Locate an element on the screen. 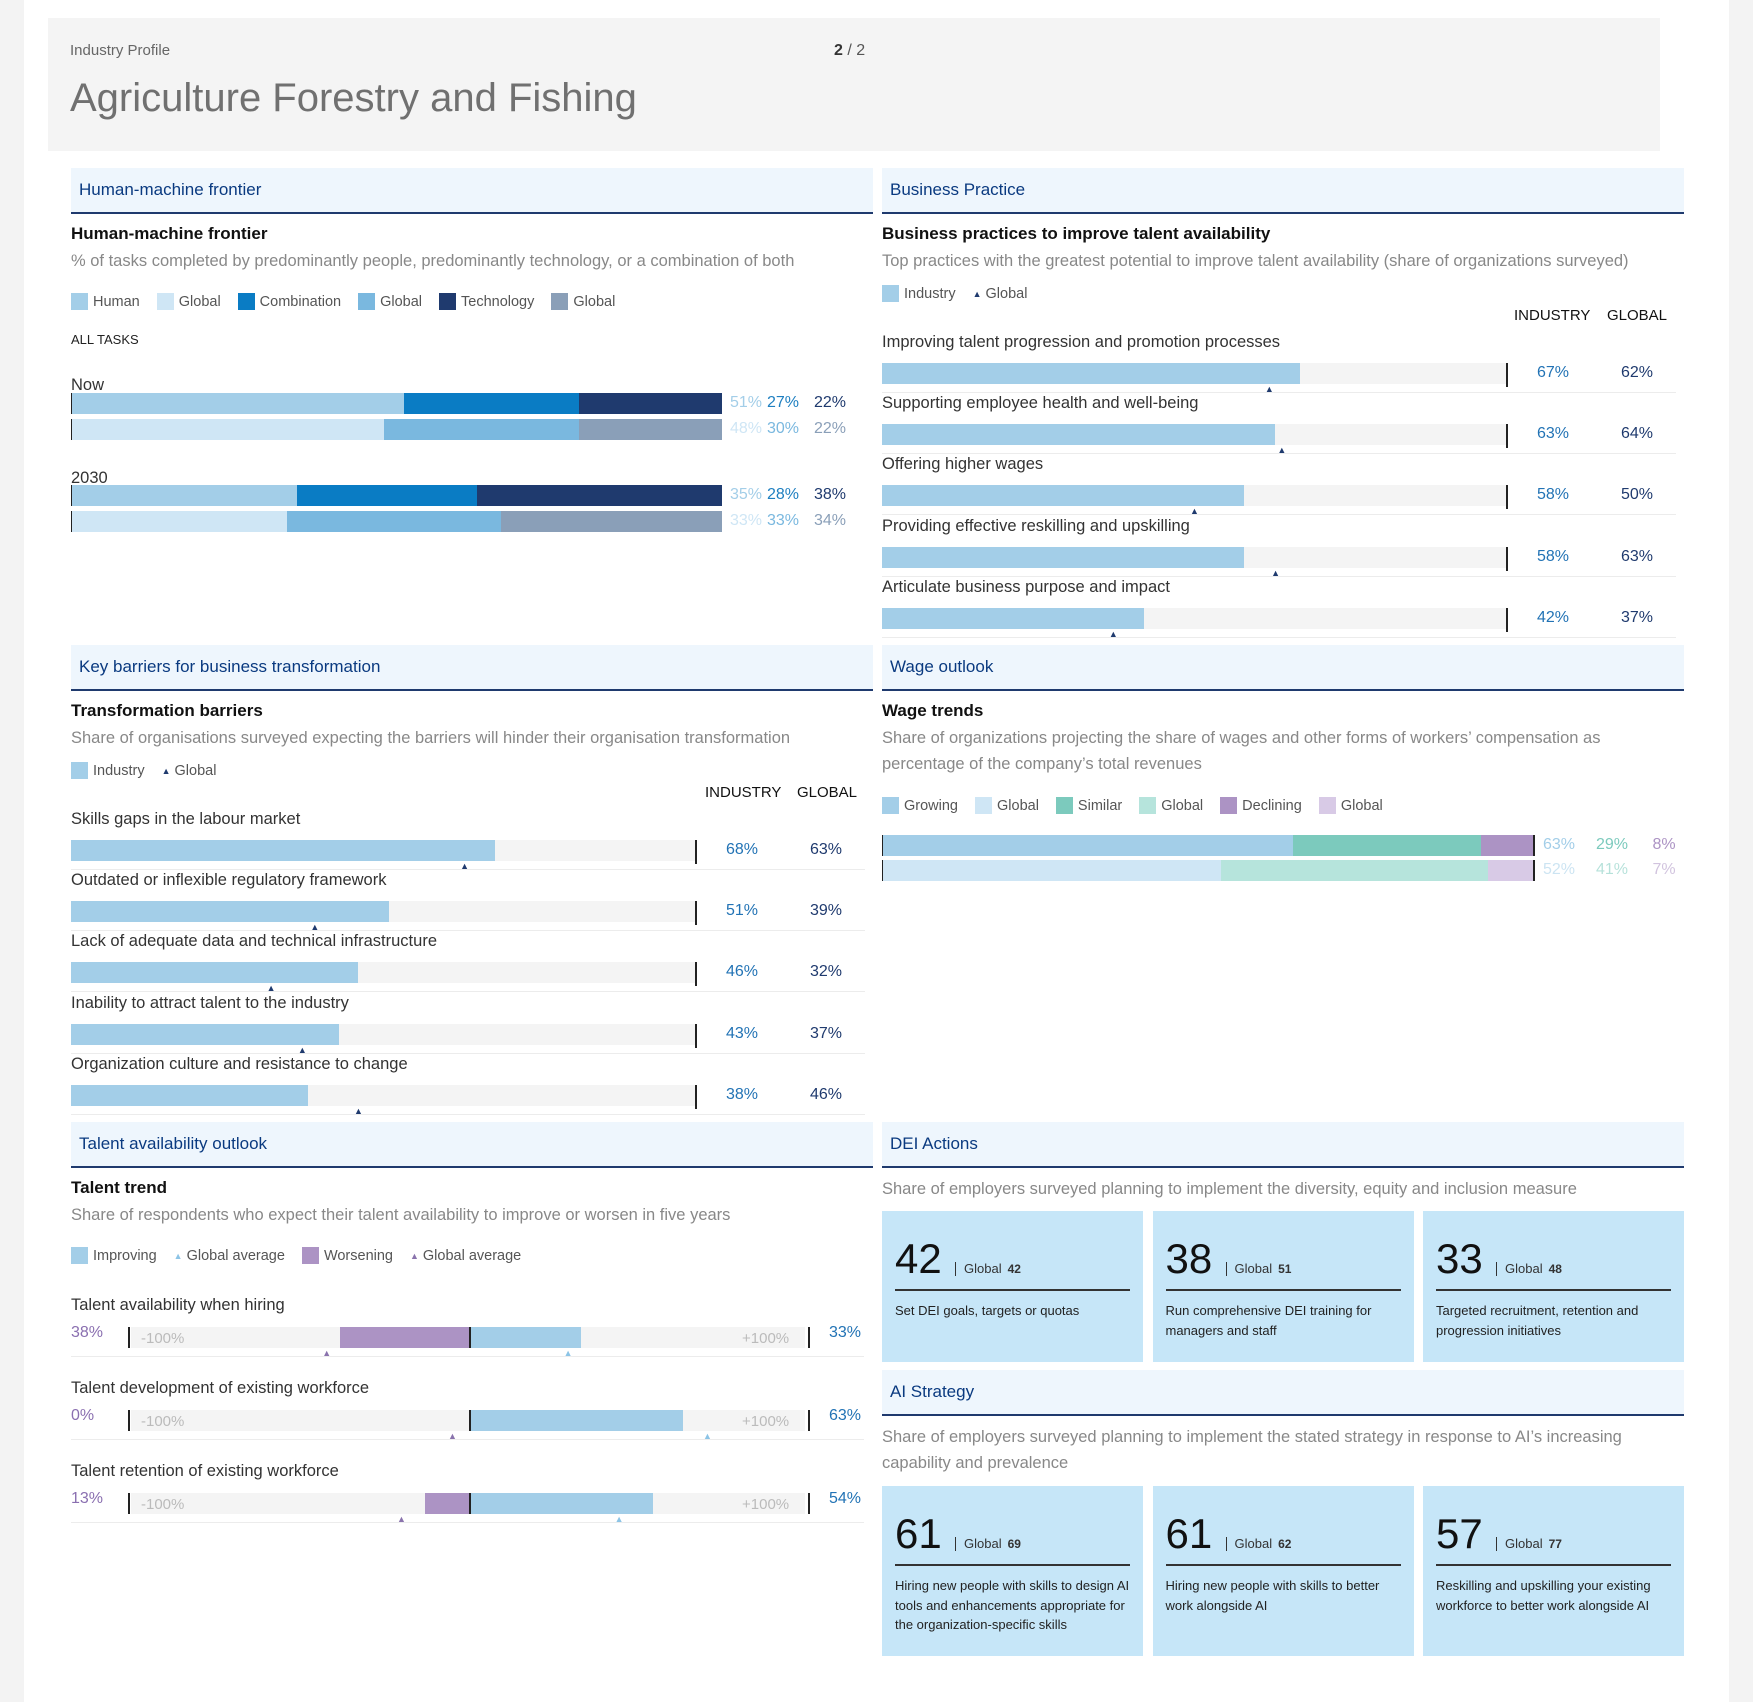 The width and height of the screenshot is (1753, 1702). section-header-hmf: Human-machine frontier is located at coordinates (472, 191).